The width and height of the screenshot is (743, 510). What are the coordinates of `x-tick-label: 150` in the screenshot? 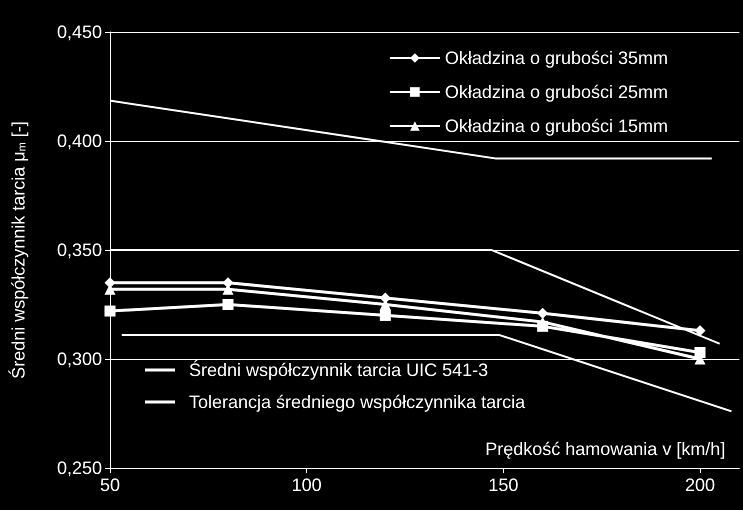 It's located at (503, 485).